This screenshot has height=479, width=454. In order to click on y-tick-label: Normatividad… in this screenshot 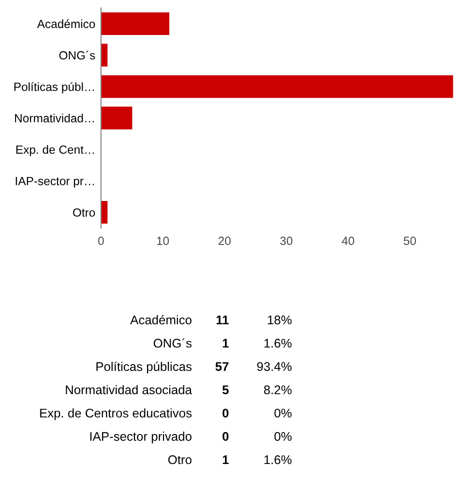, I will do `click(54, 118)`.